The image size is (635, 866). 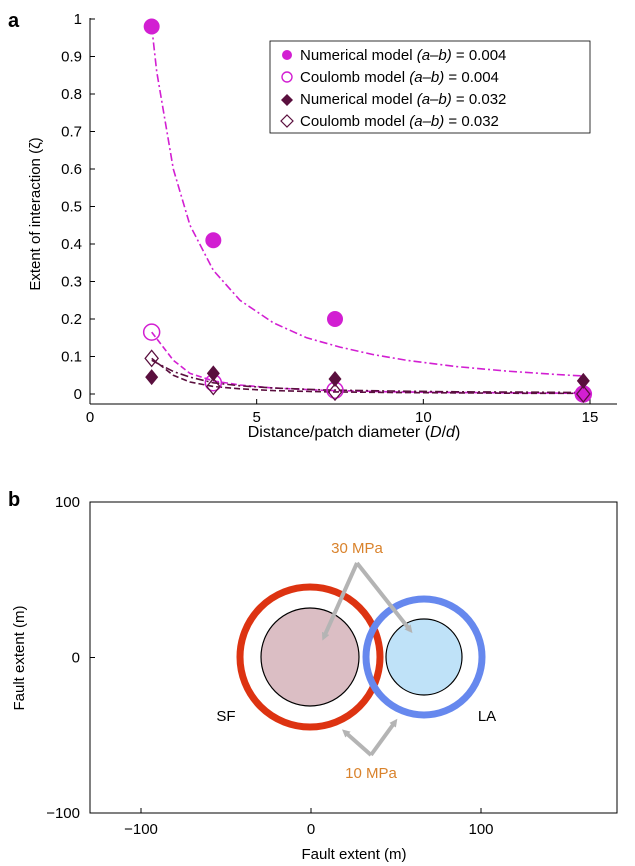 I want to click on stress-label-bottom: 10 MPa, so click(x=371, y=773).